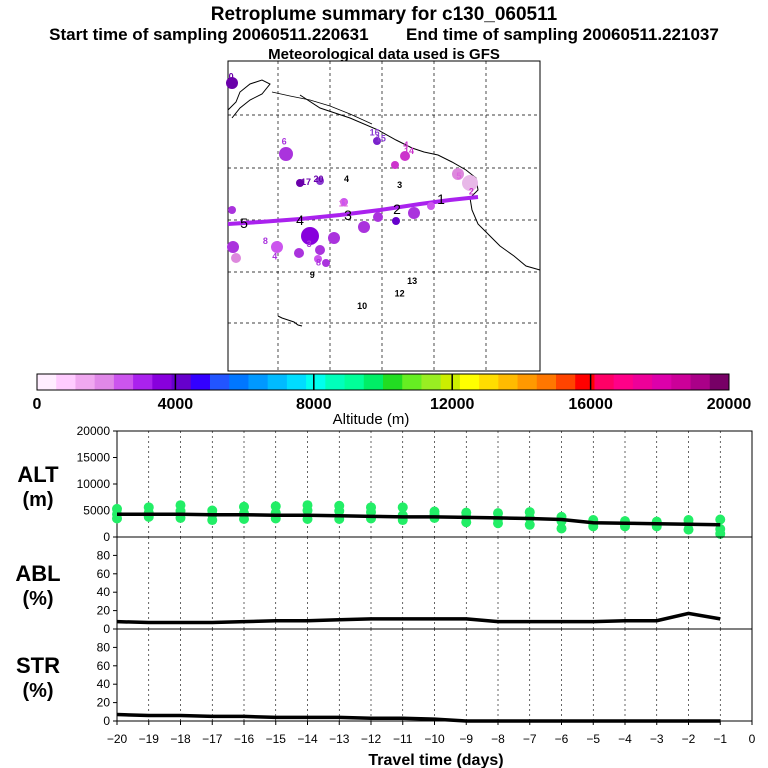  Describe the element at coordinates (117, 739) in the screenshot. I see `x-tick-label: −20` at that location.